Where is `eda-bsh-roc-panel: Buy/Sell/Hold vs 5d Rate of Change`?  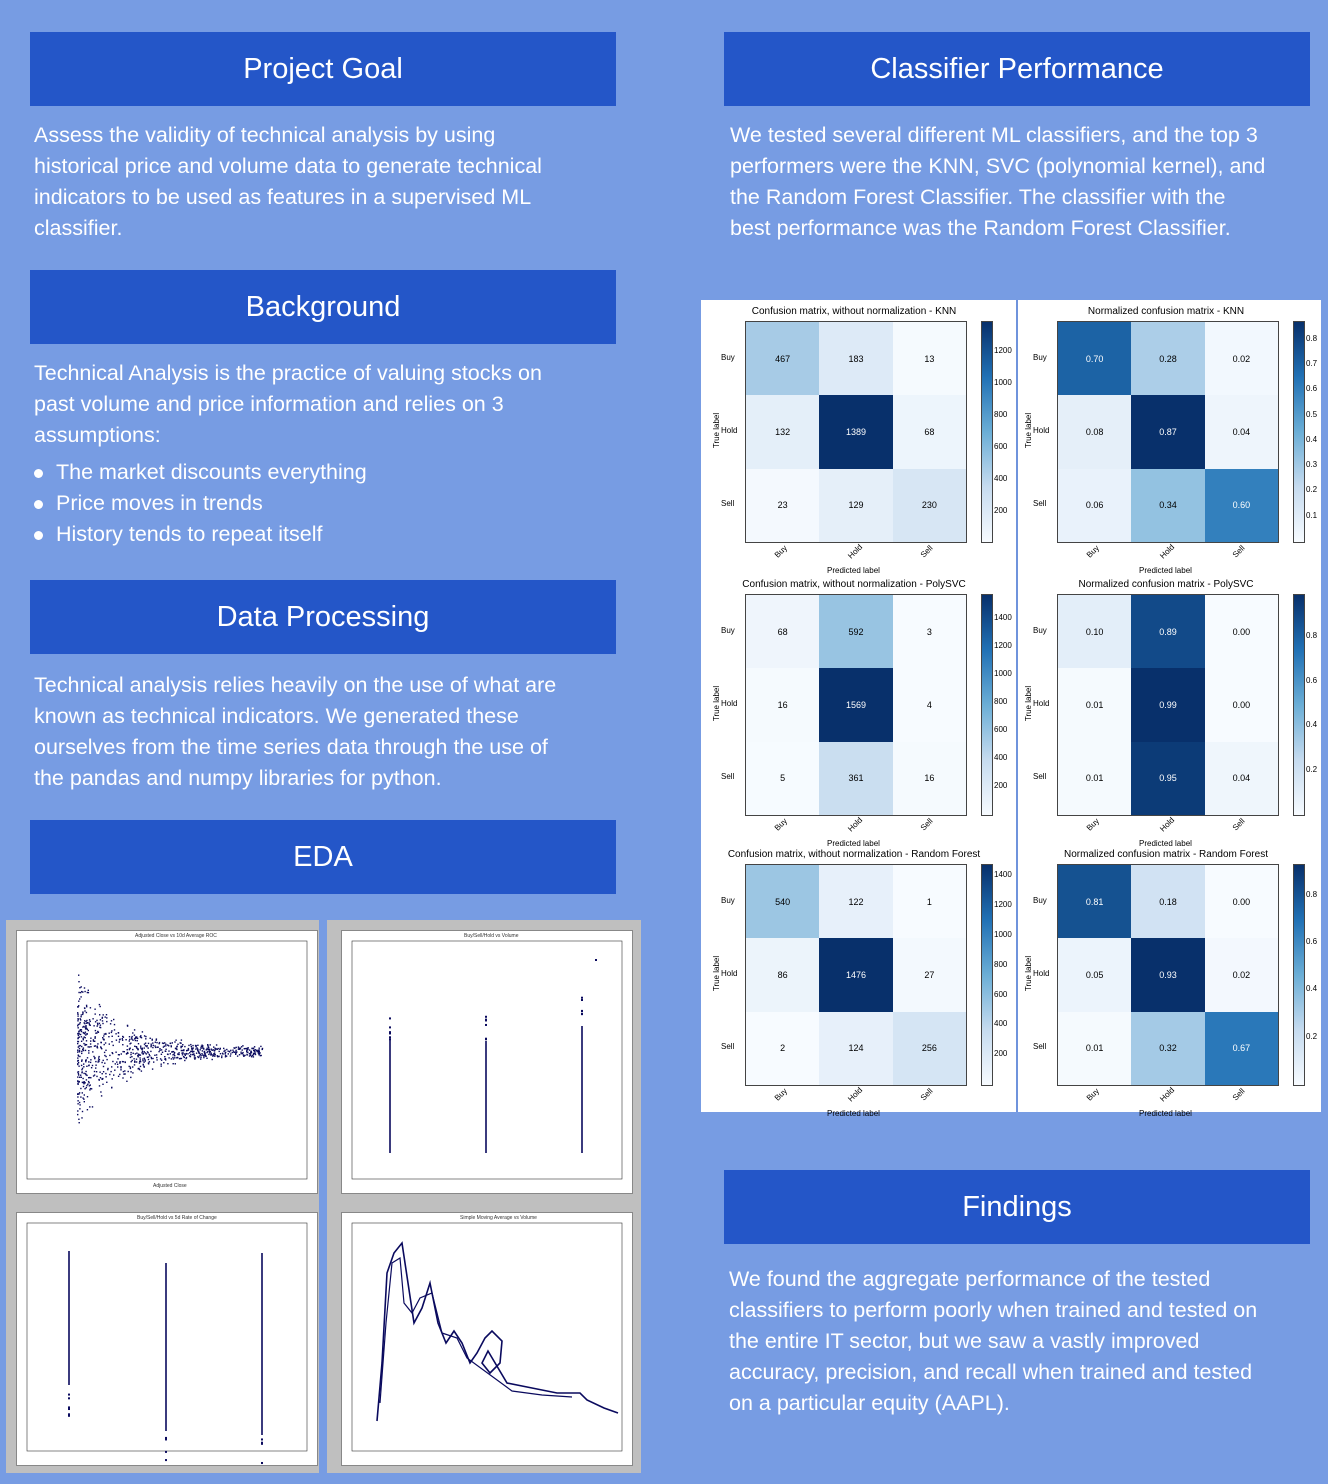
eda-bsh-roc-panel: Buy/Sell/Hold vs 5d Rate of Change is located at coordinates (167, 1339).